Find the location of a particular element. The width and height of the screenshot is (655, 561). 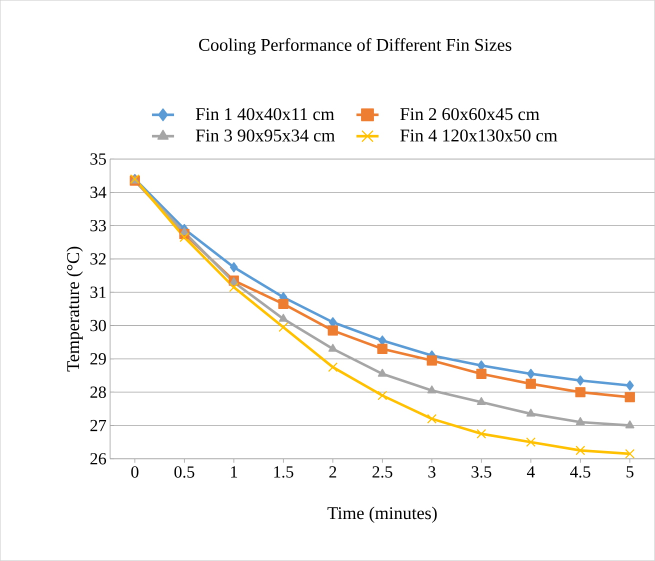

y-tick-label: 30 is located at coordinates (98, 326).